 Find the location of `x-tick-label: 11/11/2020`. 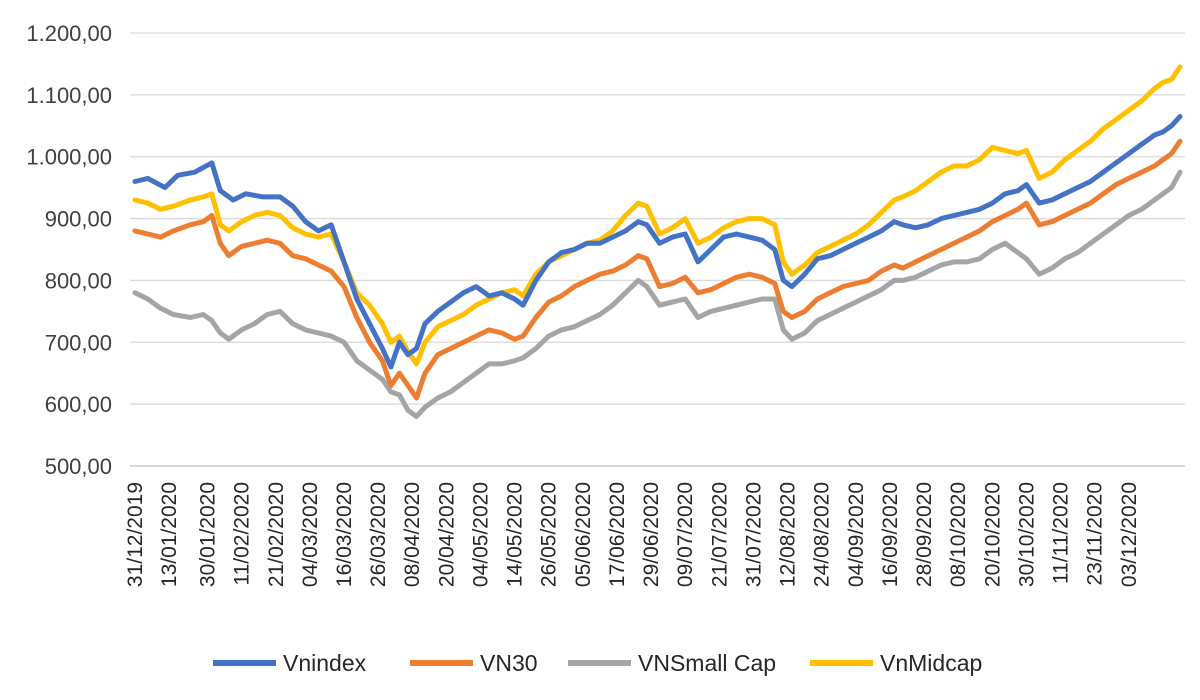

x-tick-label: 11/11/2020 is located at coordinates (1061, 533).